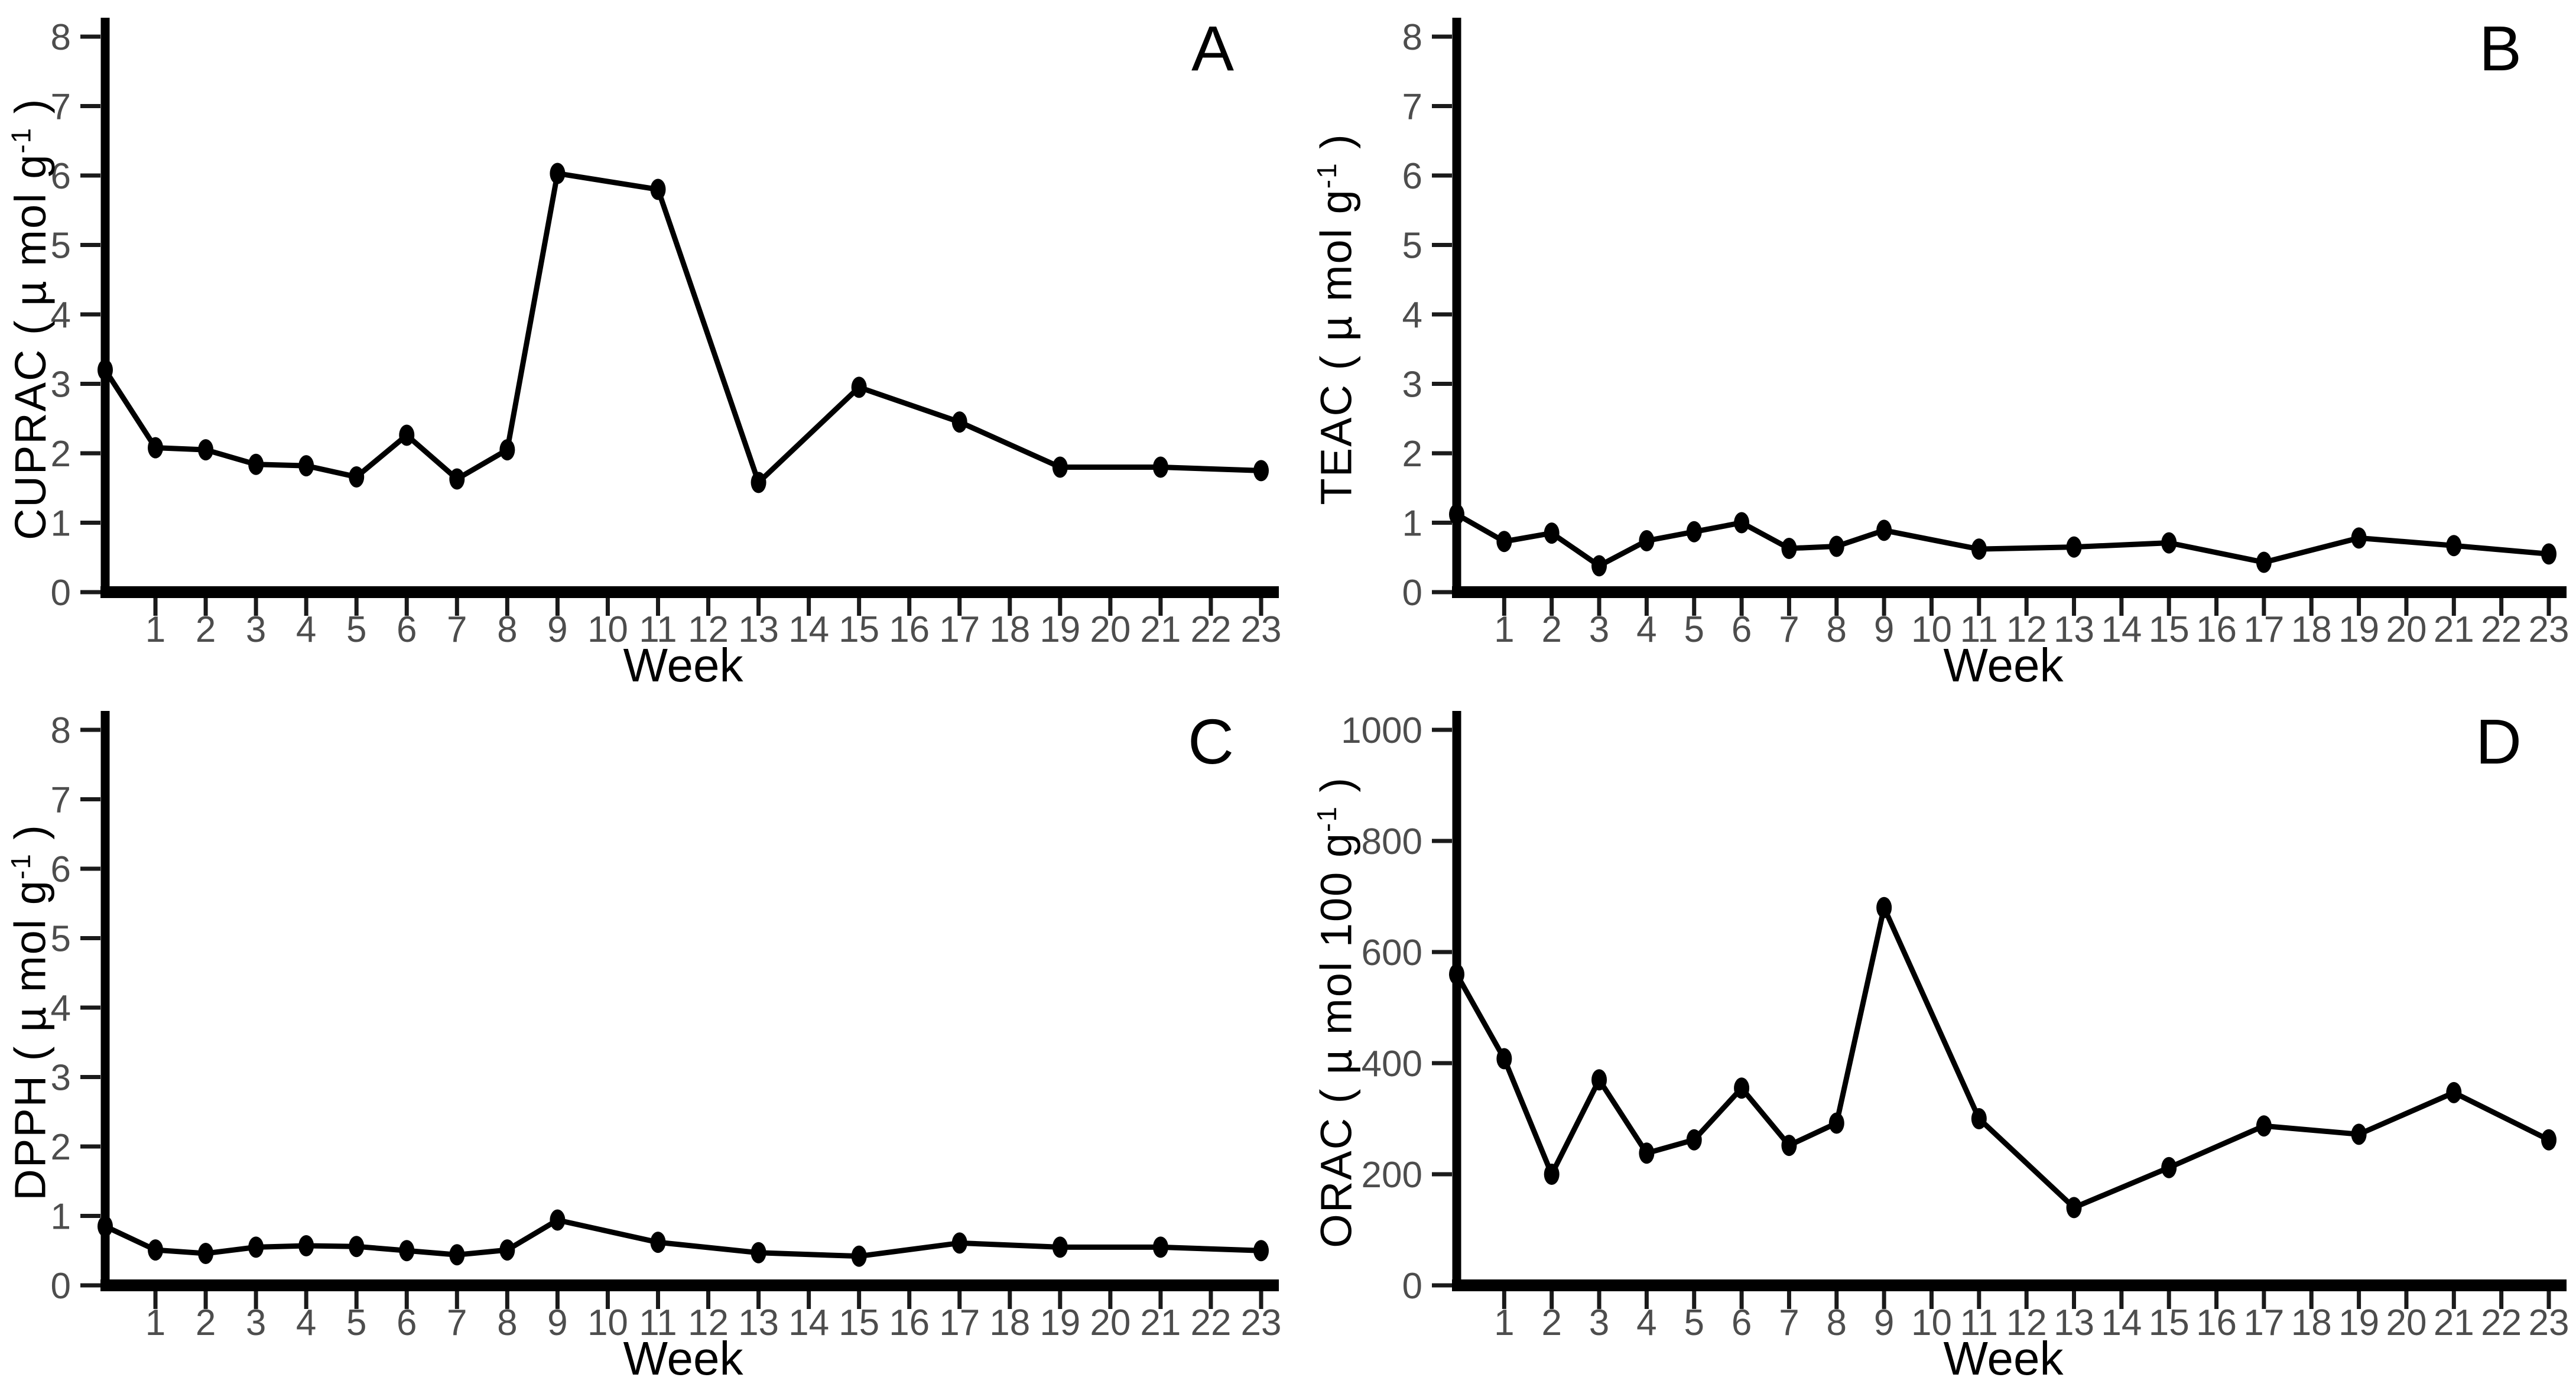 The height and width of the screenshot is (1387, 2576). What do you see at coordinates (61, 939) in the screenshot?
I see `y-tick-label: 5` at bounding box center [61, 939].